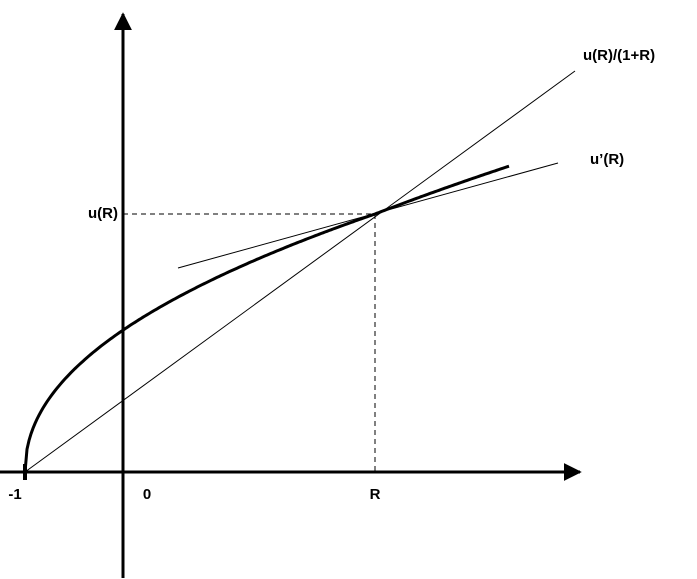  What do you see at coordinates (619, 55) in the screenshot?
I see `ray-label: u(R)/(1+R)` at bounding box center [619, 55].